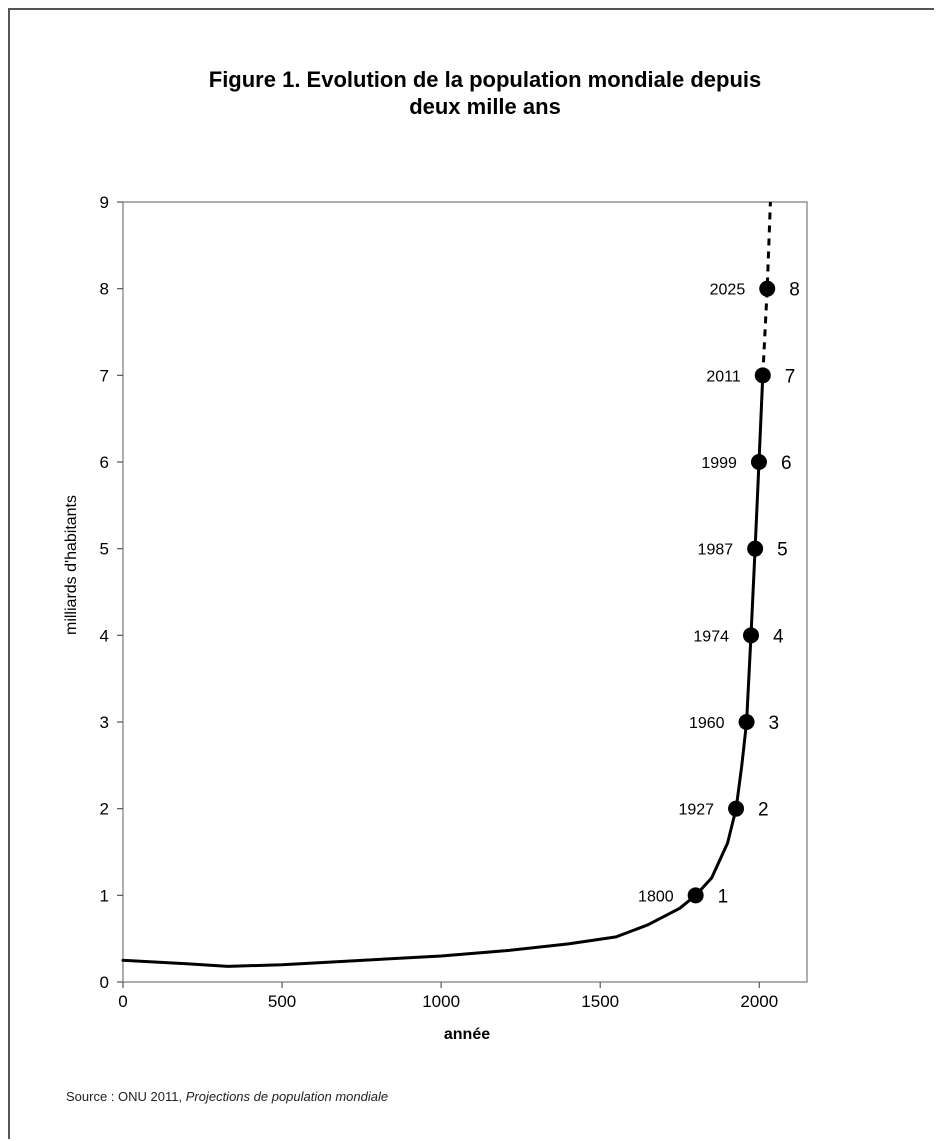  I want to click on y-tick-label: 1, so click(104, 895).